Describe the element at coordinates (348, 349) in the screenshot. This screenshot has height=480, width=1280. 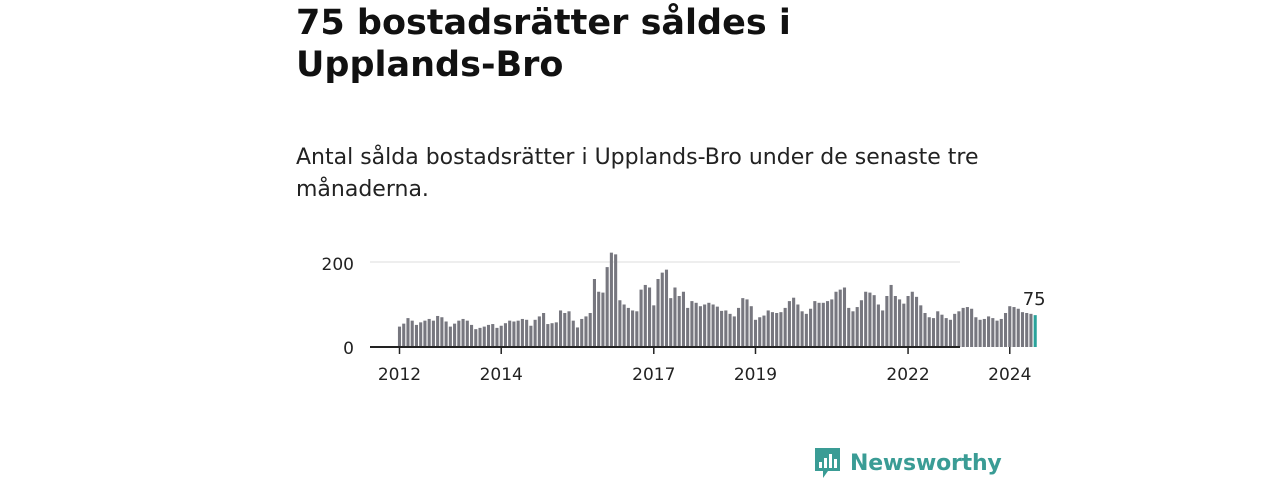
I see `y-tick-label-0: 0` at that location.